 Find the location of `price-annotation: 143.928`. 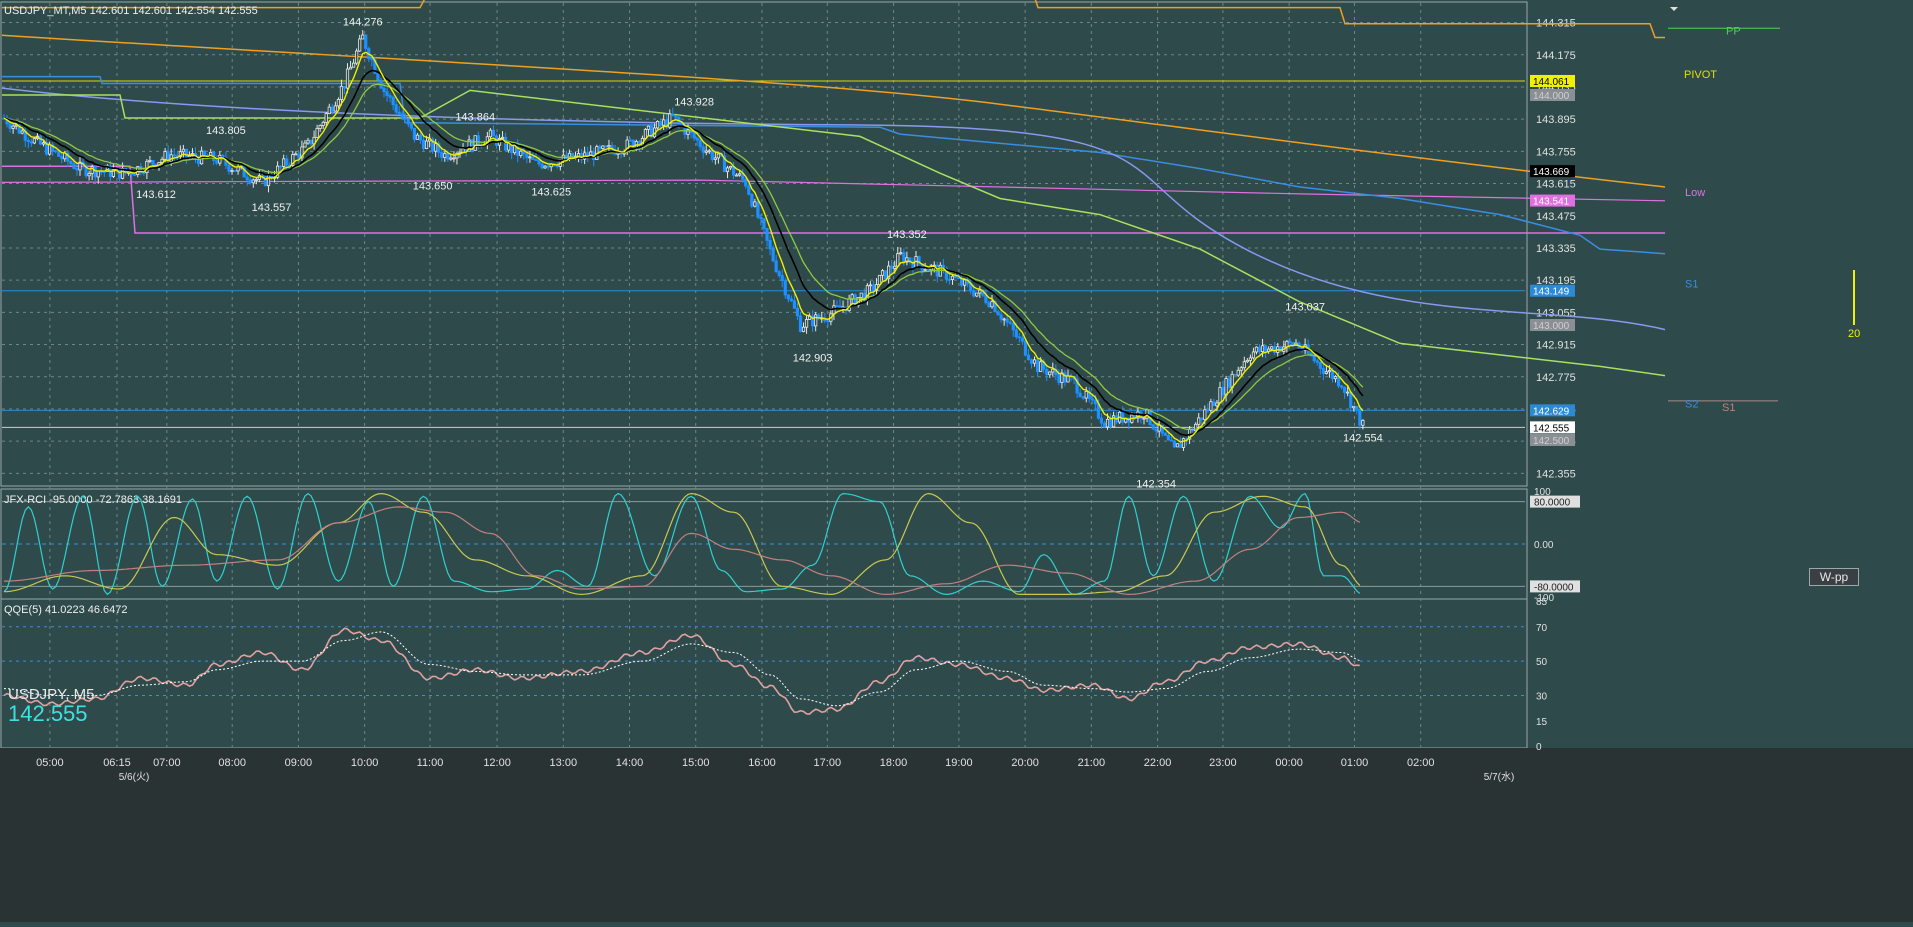

price-annotation: 143.928 is located at coordinates (694, 103).